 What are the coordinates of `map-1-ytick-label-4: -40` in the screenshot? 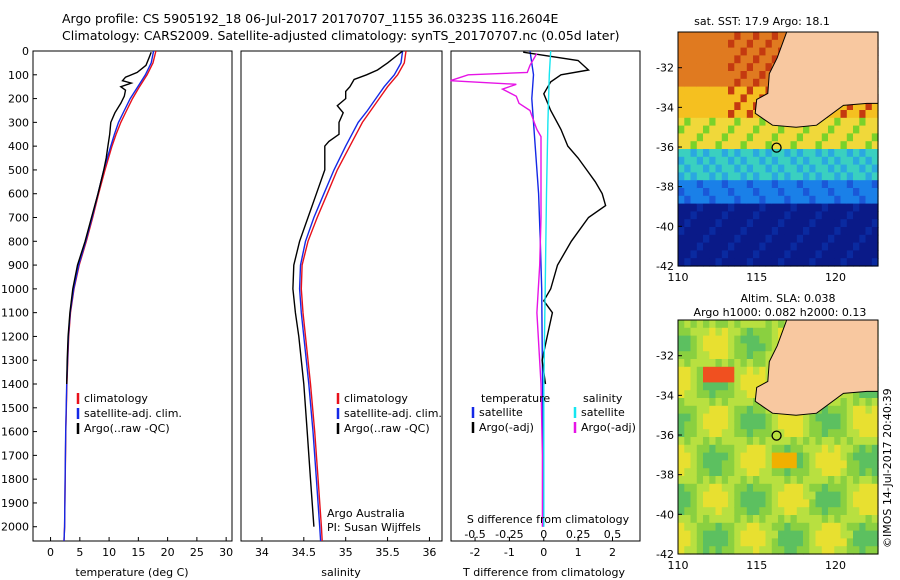 It's located at (665, 514).